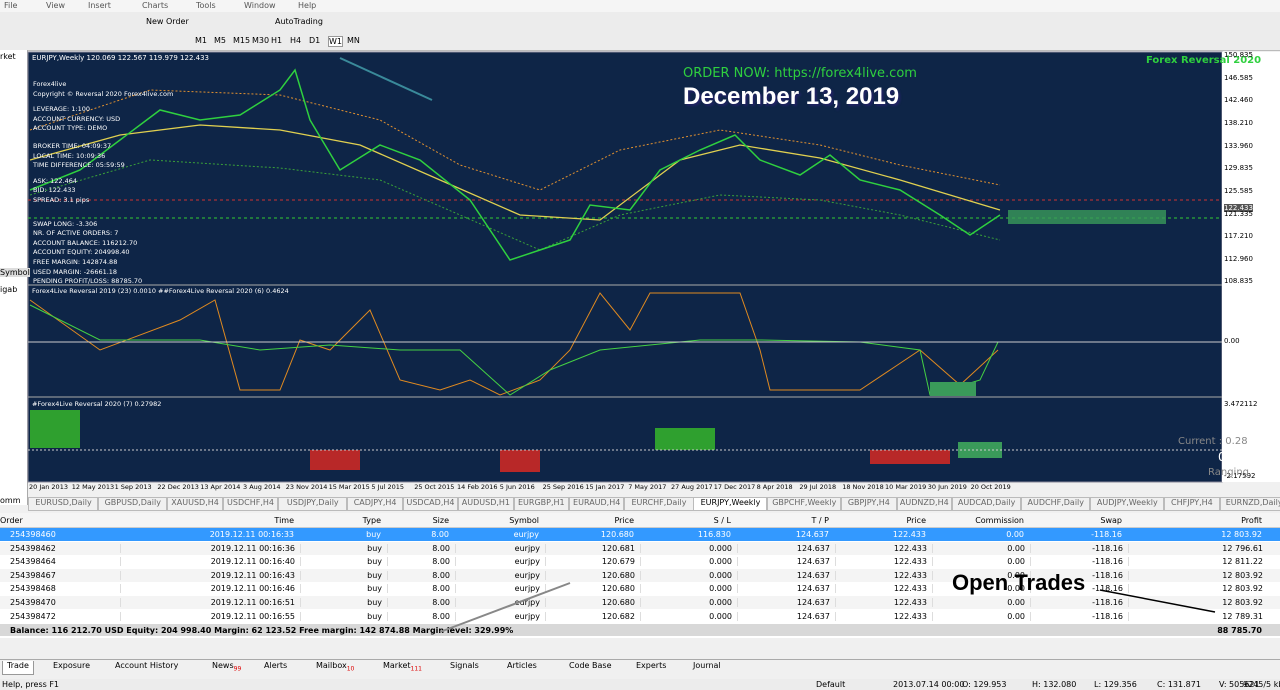 This screenshot has width=1280, height=690. What do you see at coordinates (133, 487) in the screenshot?
I see `time-axis-label: 1 Sep 2013` at bounding box center [133, 487].